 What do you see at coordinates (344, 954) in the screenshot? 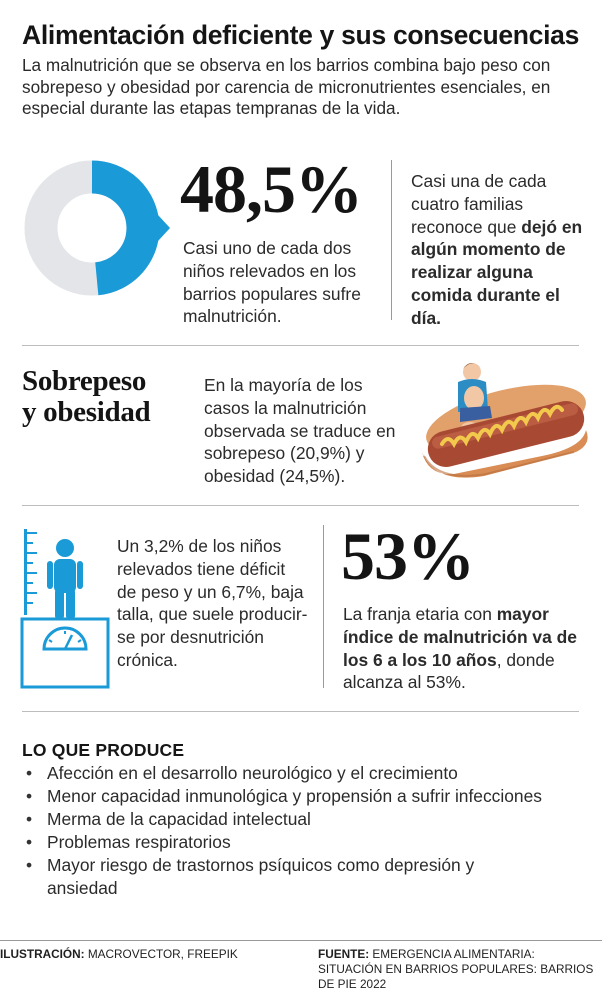
I see `source-credit-label: FUENTE:` at bounding box center [344, 954].